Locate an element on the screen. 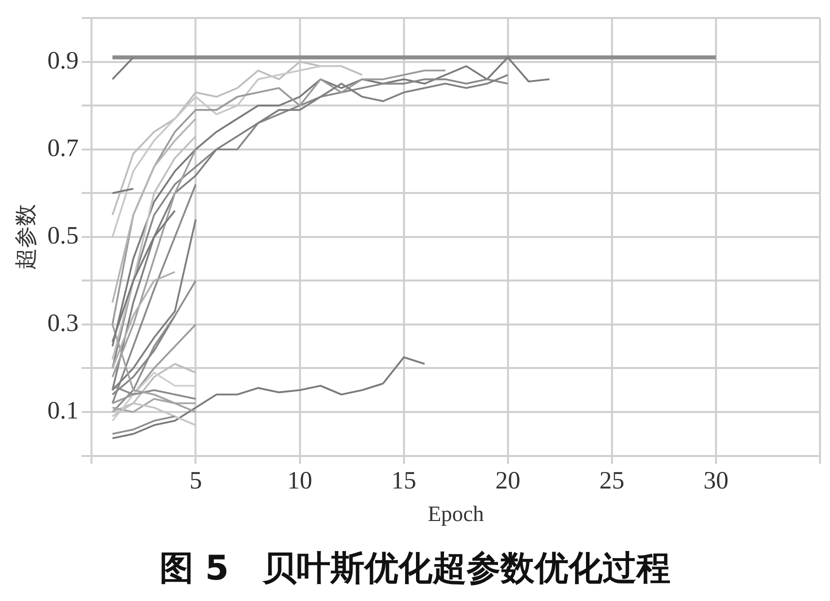 This screenshot has width=830, height=601. y-tick-label: 0.7 is located at coordinates (63, 148).